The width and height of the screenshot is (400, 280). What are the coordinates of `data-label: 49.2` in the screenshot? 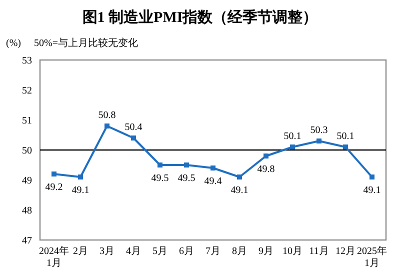 It's located at (54, 187).